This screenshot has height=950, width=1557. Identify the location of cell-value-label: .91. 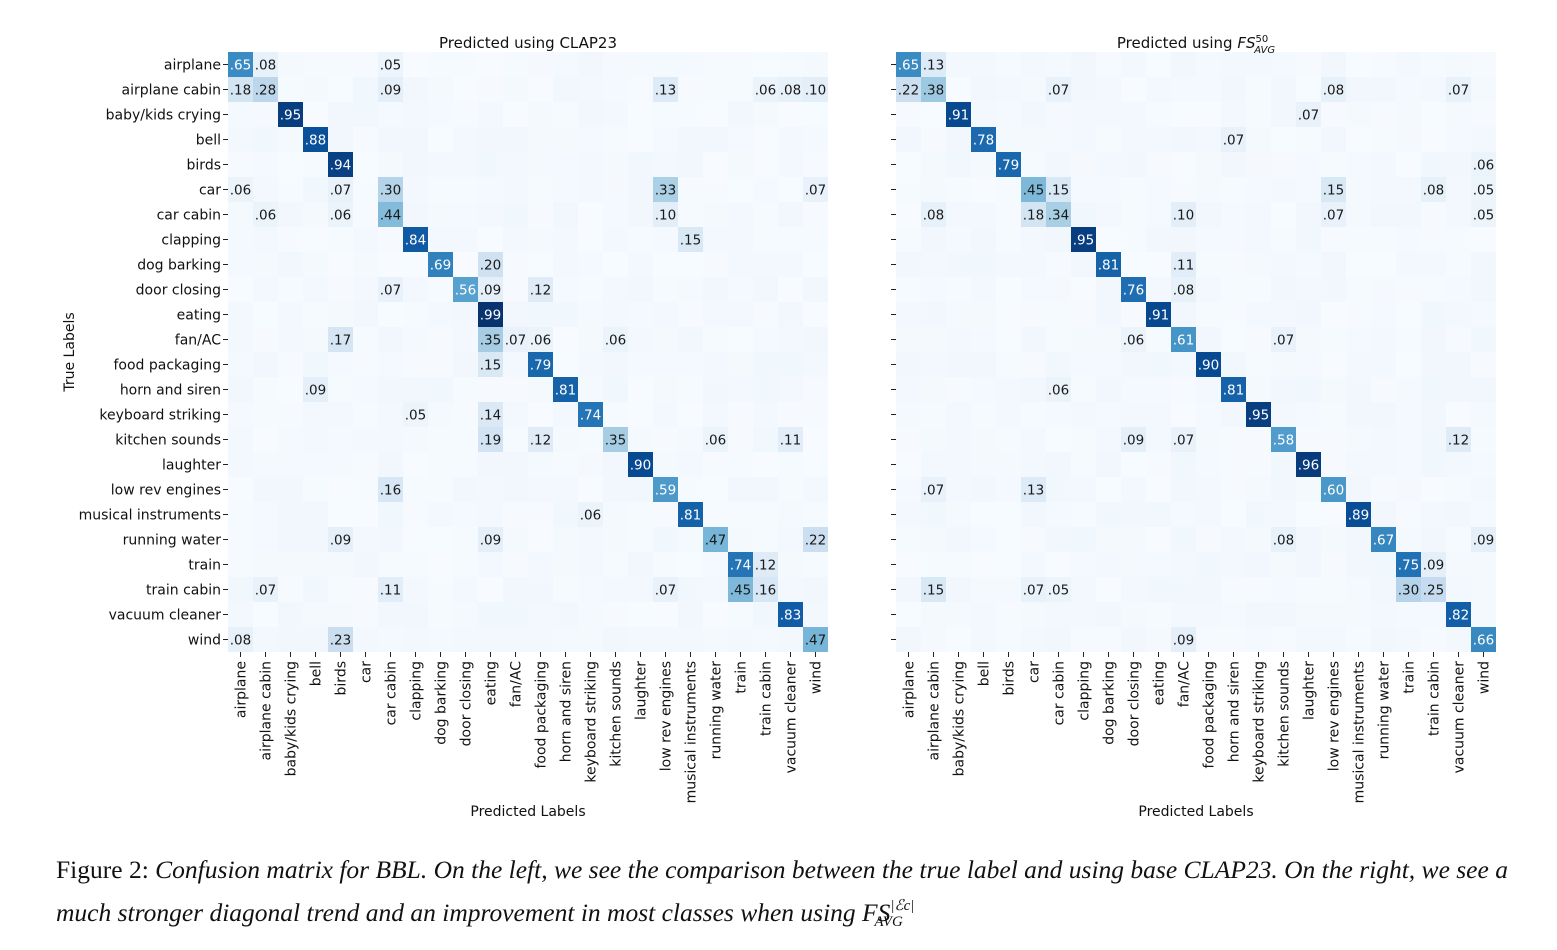
(1158, 316).